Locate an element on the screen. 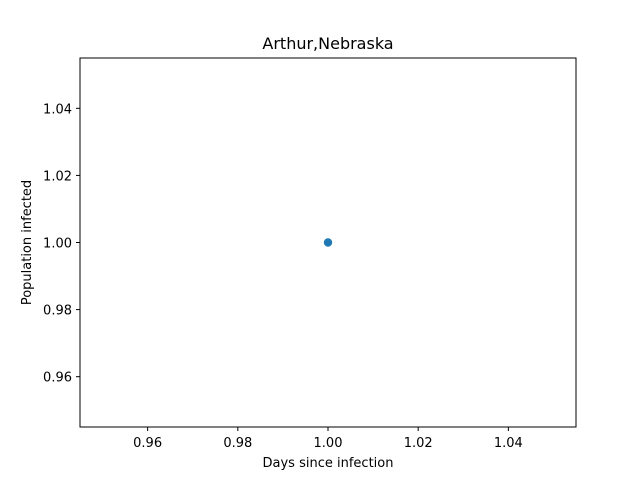 This screenshot has width=640, height=480. scatter-series is located at coordinates (328, 242).